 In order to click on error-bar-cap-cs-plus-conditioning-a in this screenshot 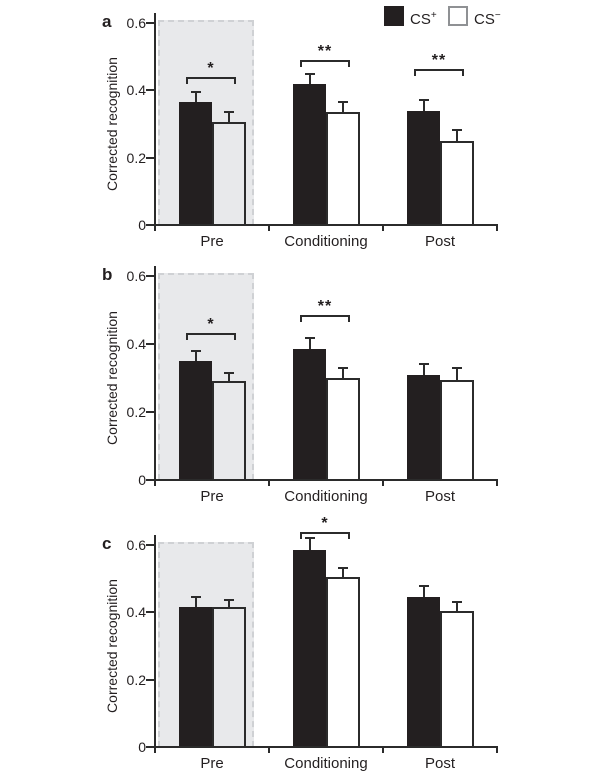, I will do `click(309, 73)`.